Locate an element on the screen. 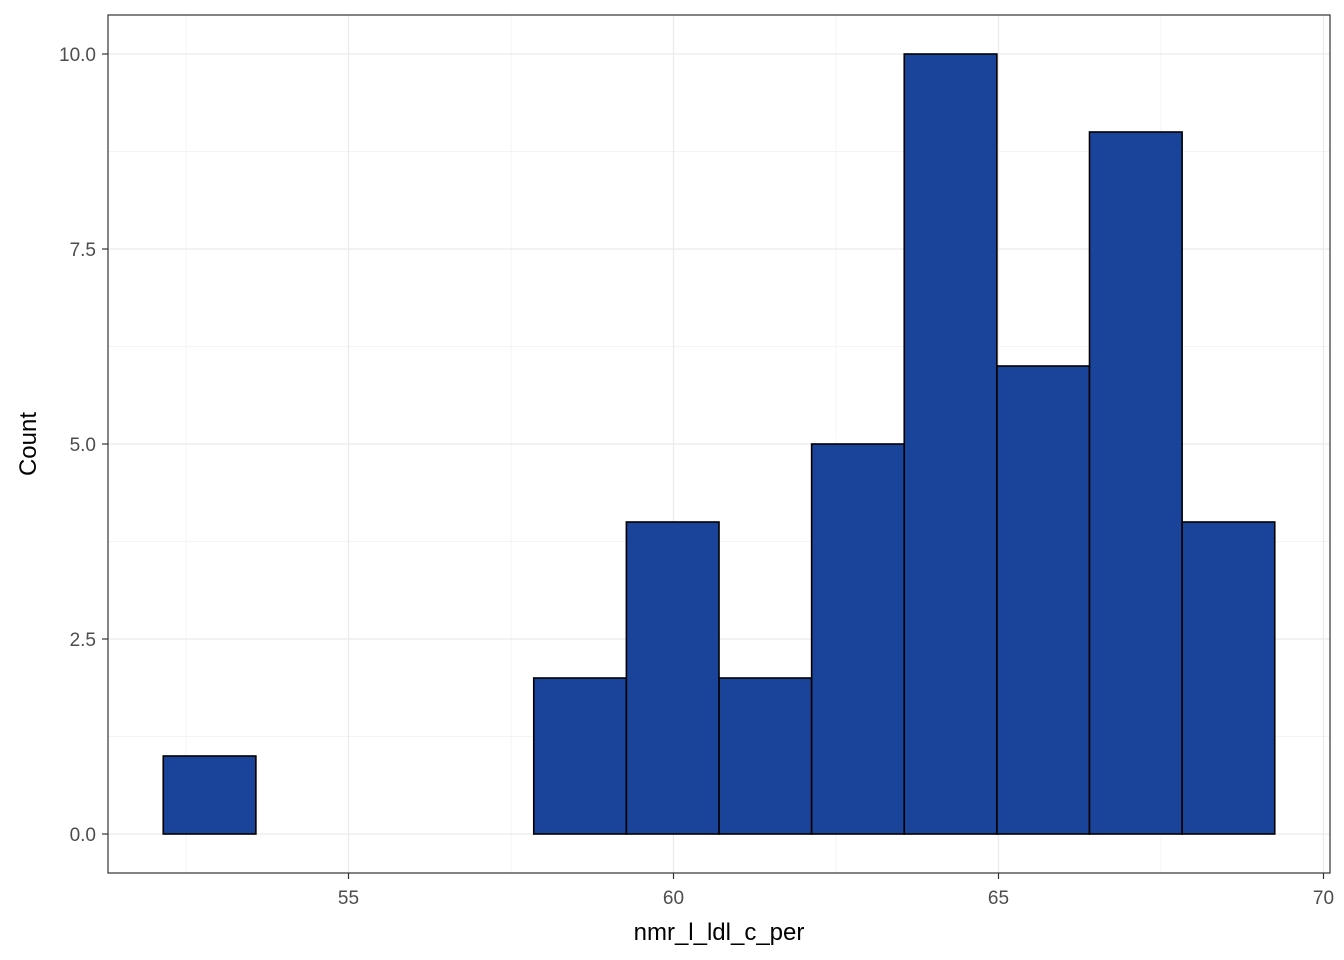  y-axis-ticks: 0.0 2.5 5.0 7.5 10.0 is located at coordinates (83, 445).